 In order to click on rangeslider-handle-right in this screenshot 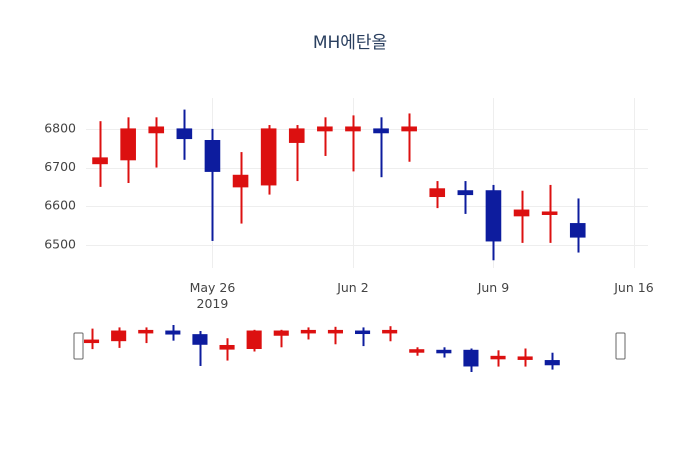, I will do `click(620, 346)`.